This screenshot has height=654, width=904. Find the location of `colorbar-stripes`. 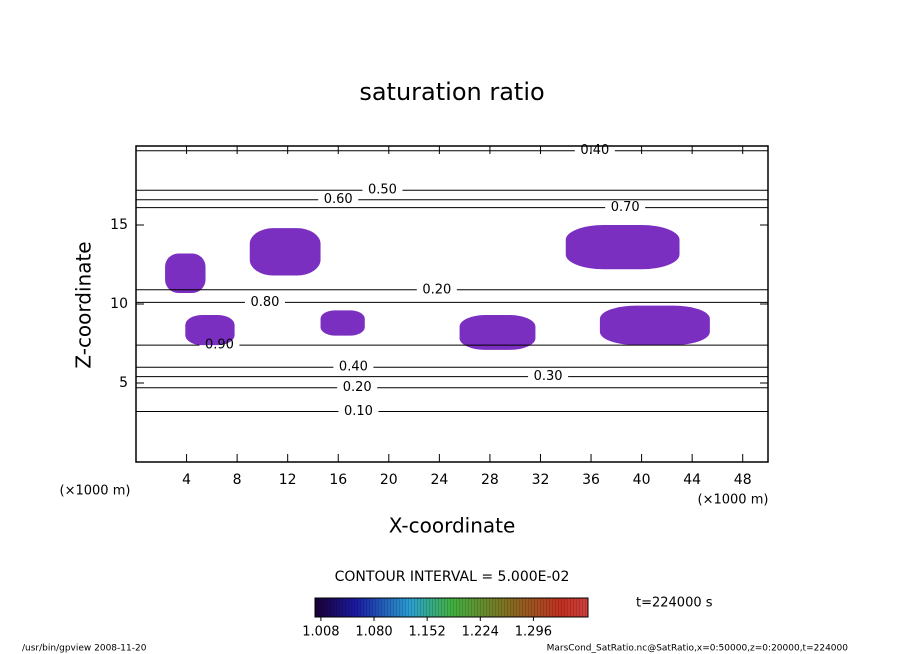

colorbar-stripes is located at coordinates (451, 607).